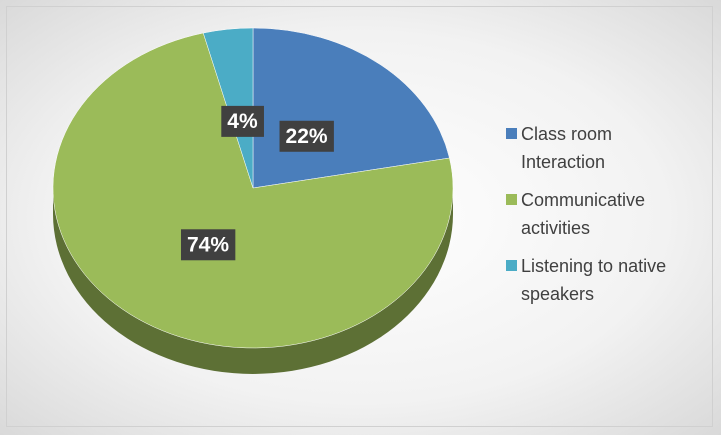 The height and width of the screenshot is (435, 721). I want to click on data-label-text: 4%, so click(242, 121).